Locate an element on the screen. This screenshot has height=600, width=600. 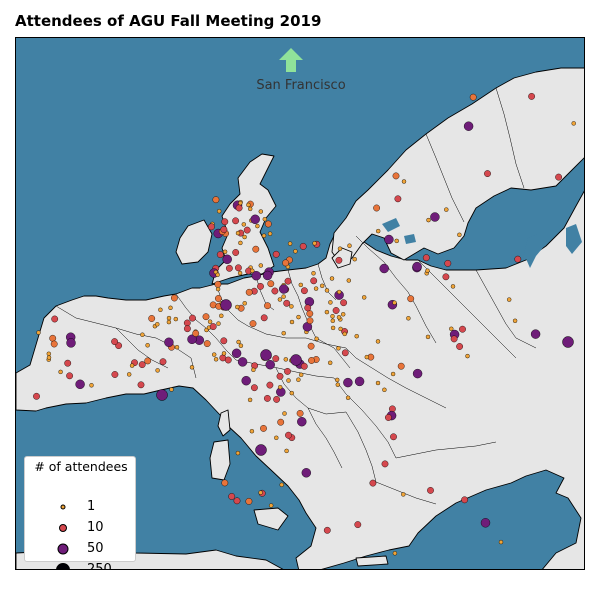
landmass-sicily is located at coordinates (271, 519).